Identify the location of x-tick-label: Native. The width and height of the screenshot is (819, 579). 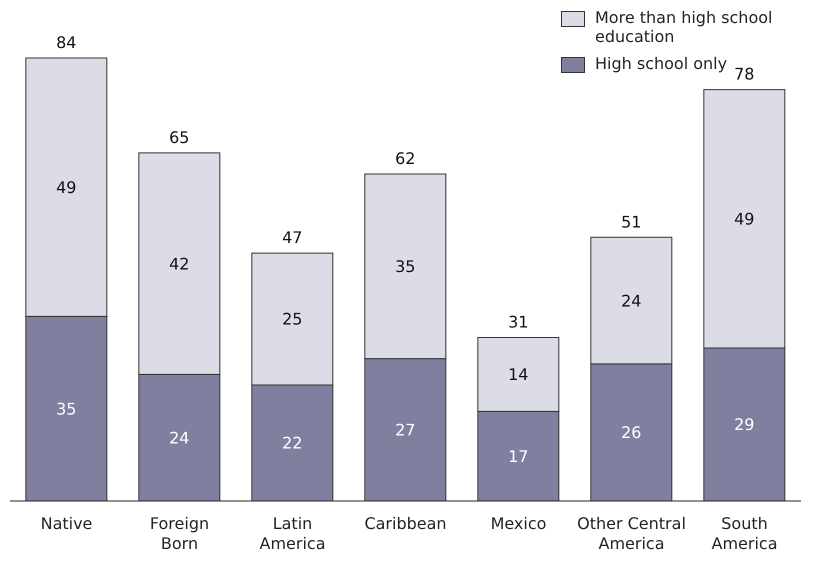
(66, 523).